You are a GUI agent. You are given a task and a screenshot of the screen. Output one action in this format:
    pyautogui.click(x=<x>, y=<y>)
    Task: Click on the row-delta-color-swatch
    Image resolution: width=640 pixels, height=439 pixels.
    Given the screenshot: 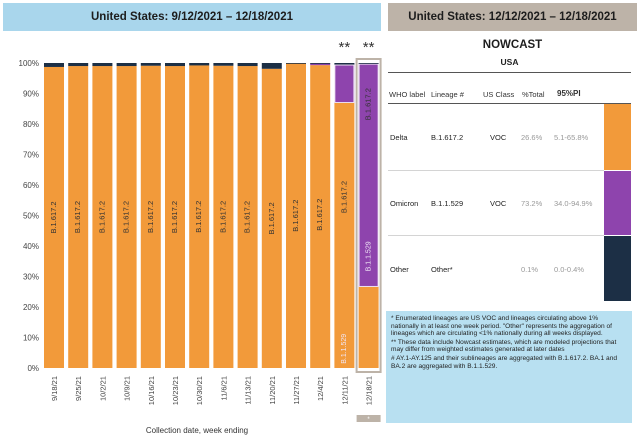 What is the action you would take?
    pyautogui.click(x=617, y=137)
    